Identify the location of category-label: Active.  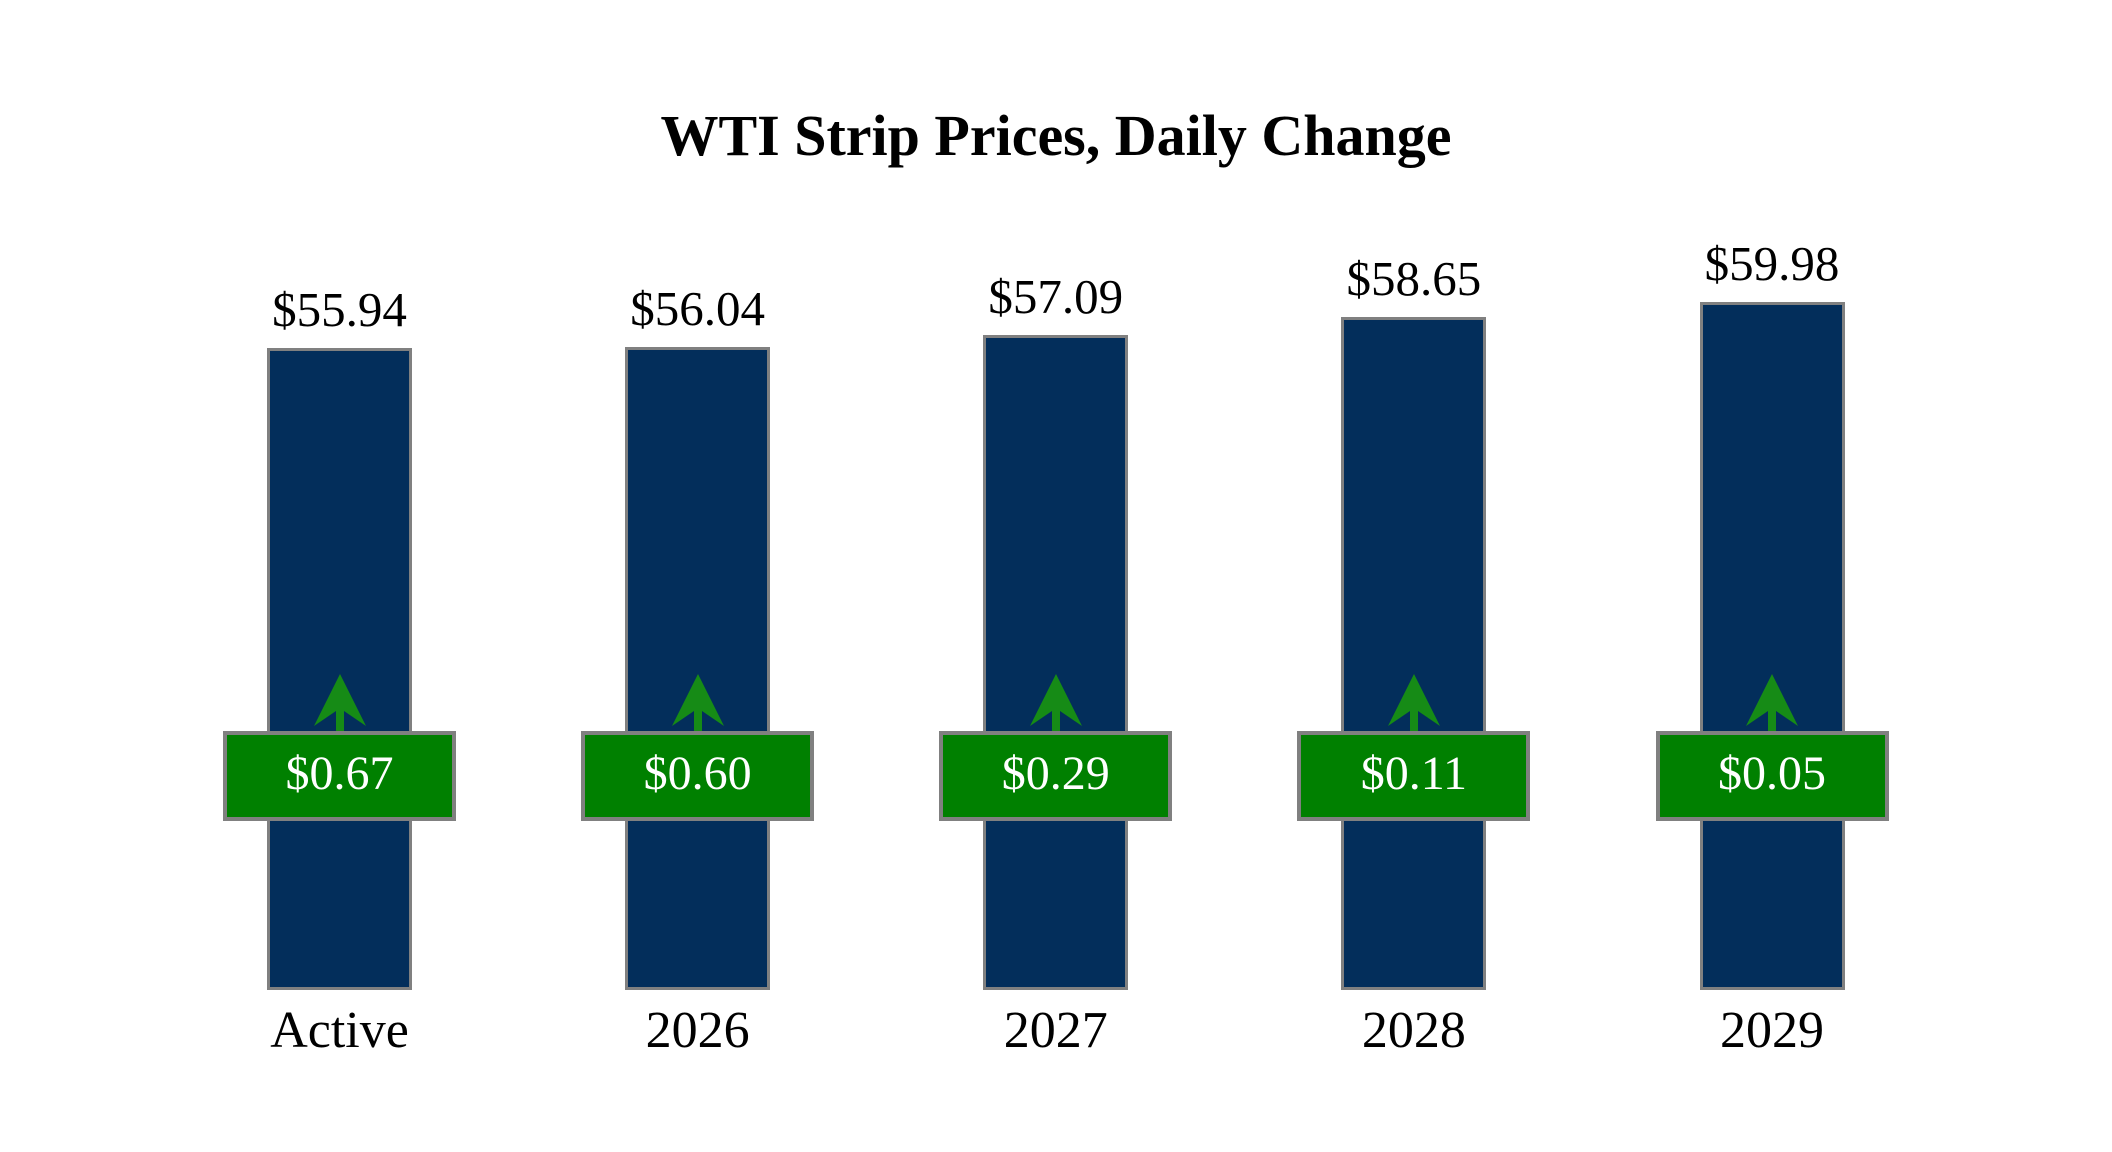
(339, 1030).